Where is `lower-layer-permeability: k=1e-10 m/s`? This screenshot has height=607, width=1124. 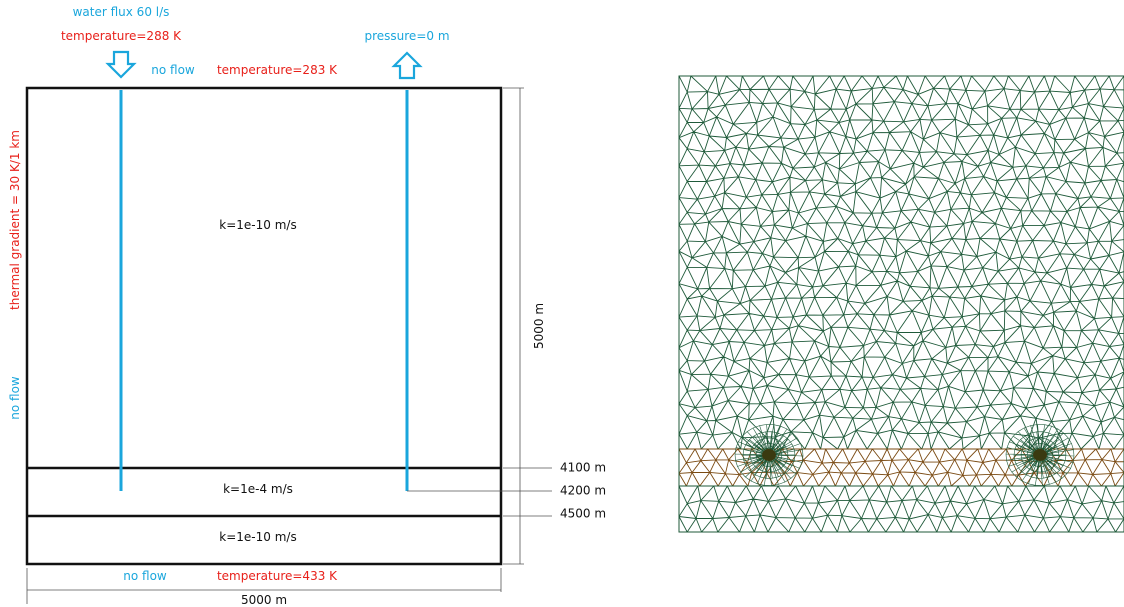
lower-layer-permeability: k=1e-10 m/s is located at coordinates (257, 537).